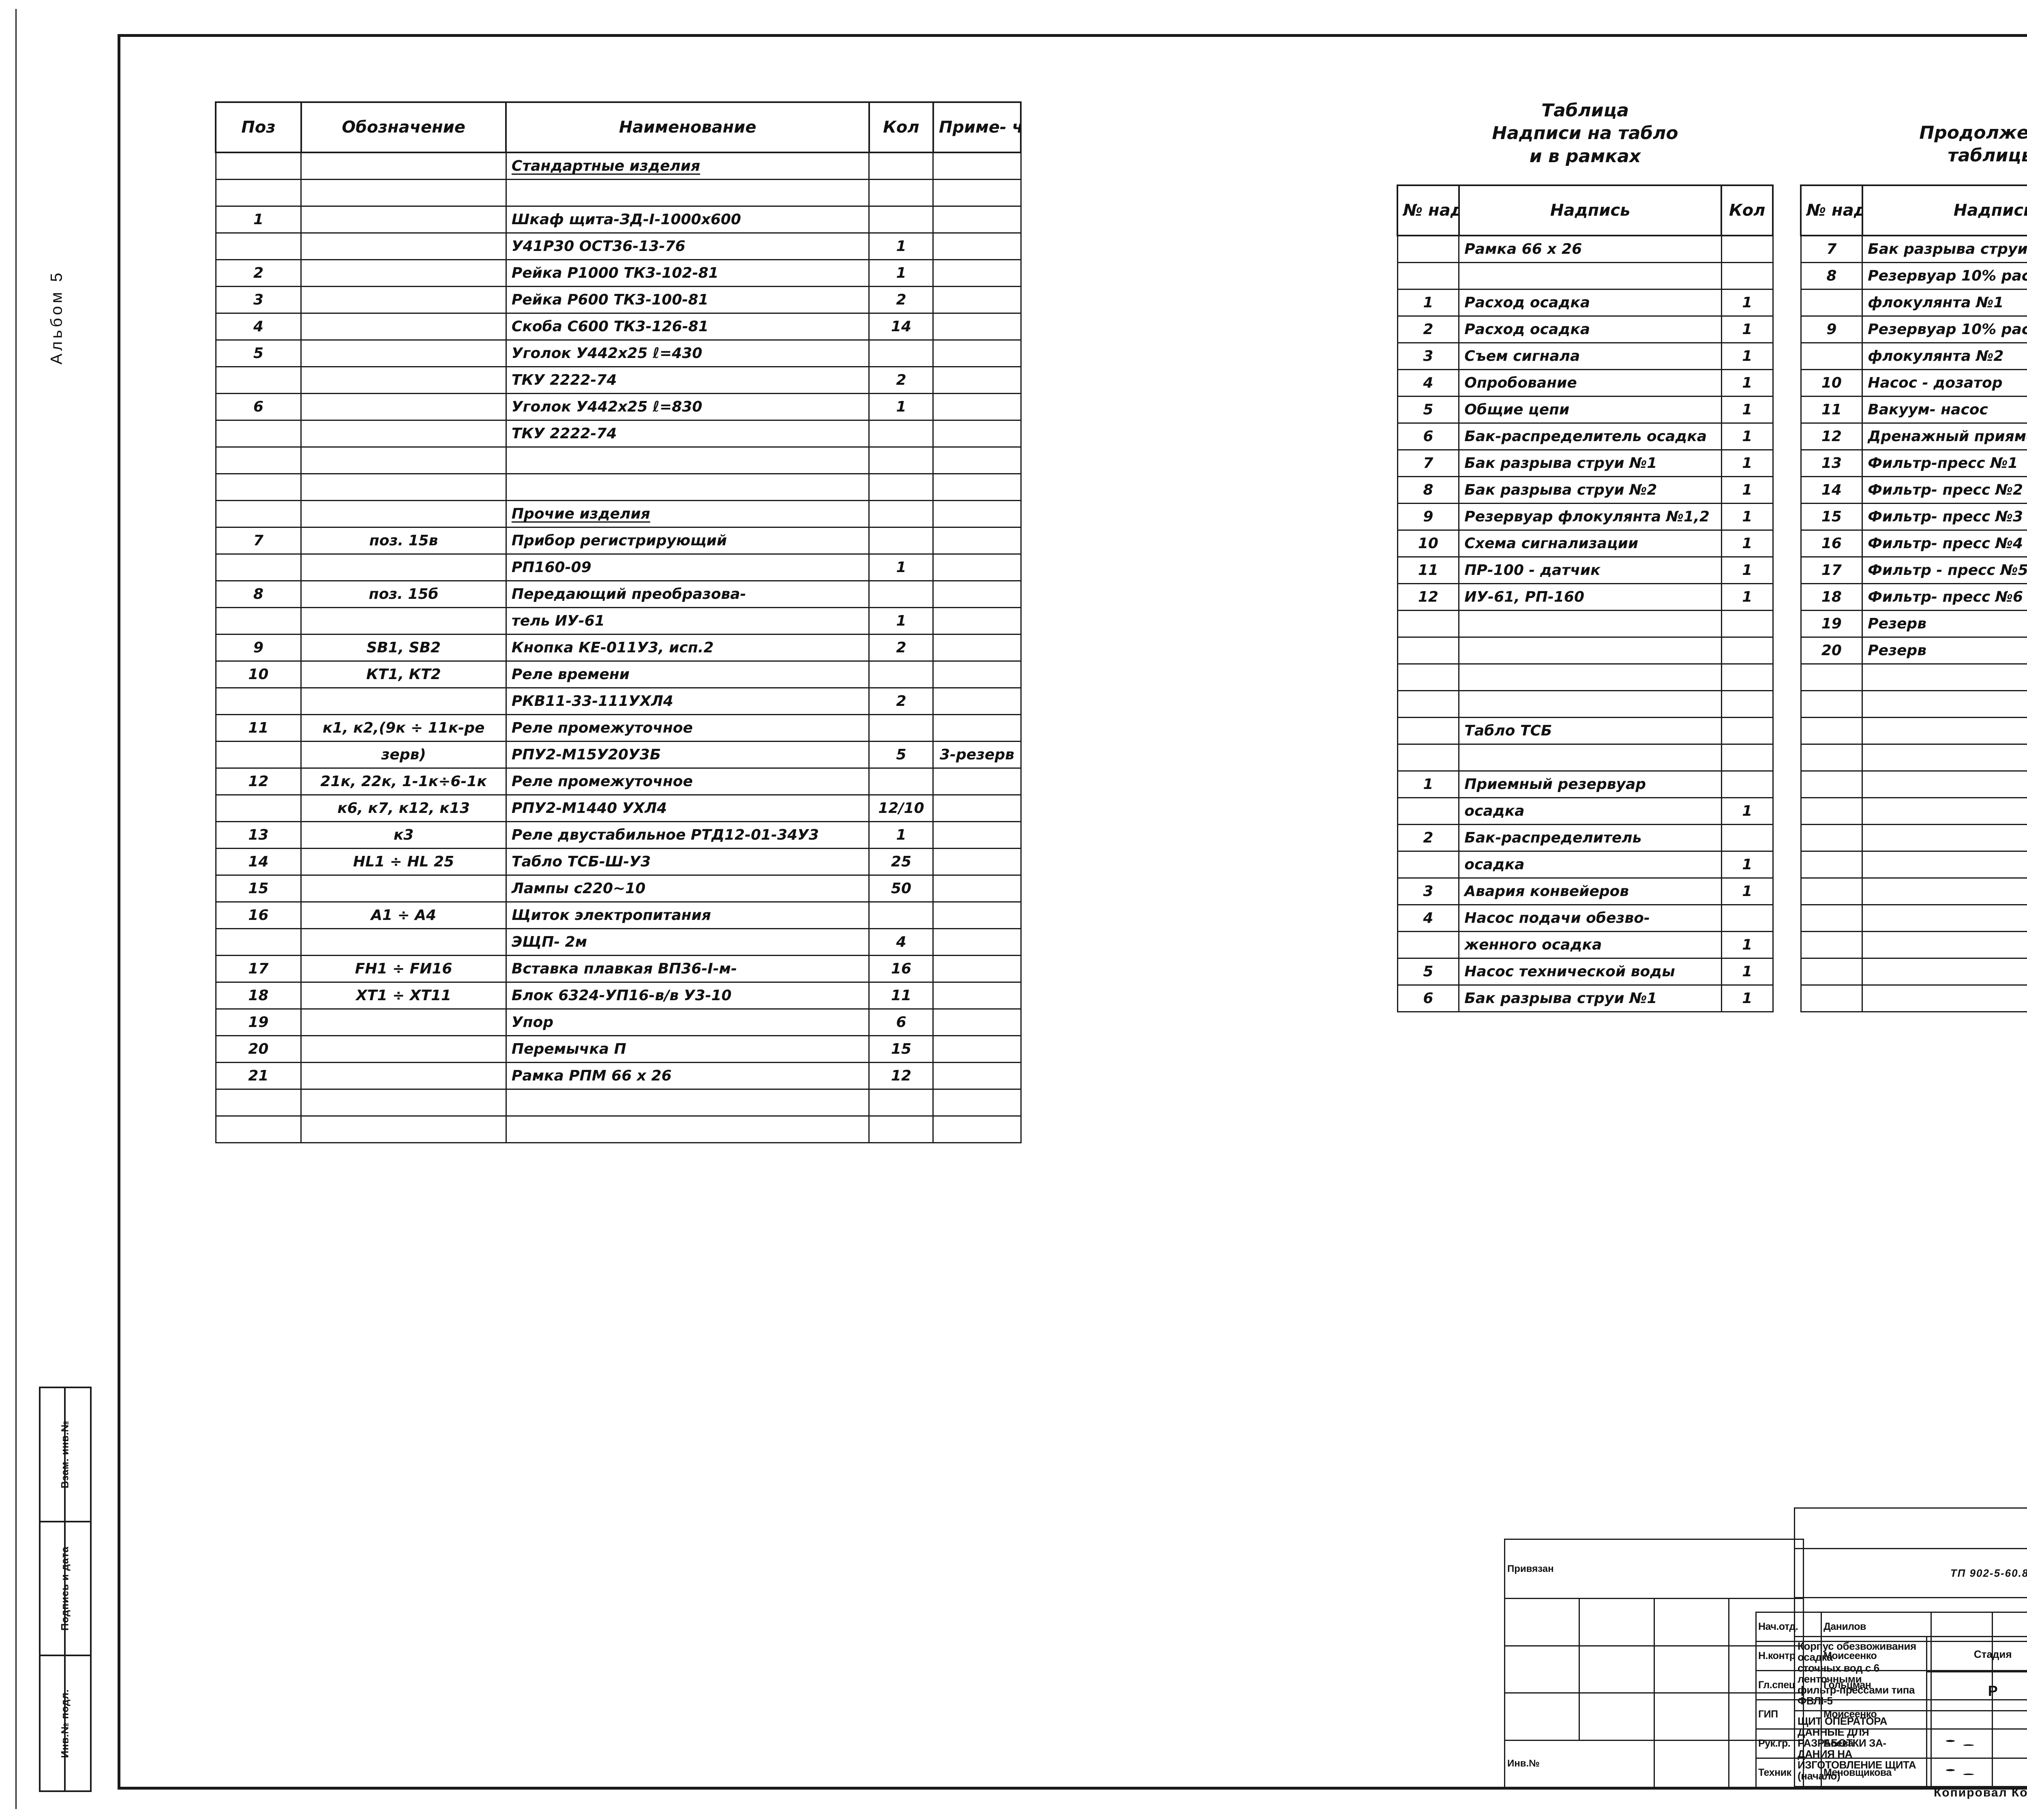  Describe the element at coordinates (258, 728) in the screenshot. I see `cell-position: 11` at that location.